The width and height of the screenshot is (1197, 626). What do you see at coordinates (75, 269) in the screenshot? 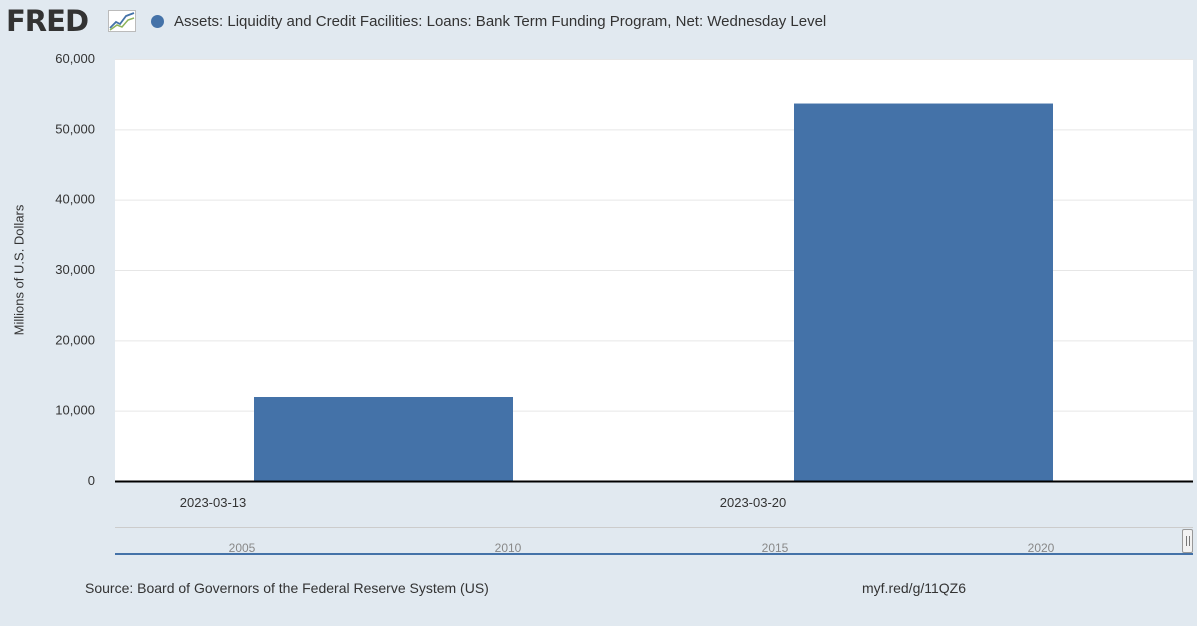
I see `y-tick-label: 30,000` at bounding box center [75, 269].